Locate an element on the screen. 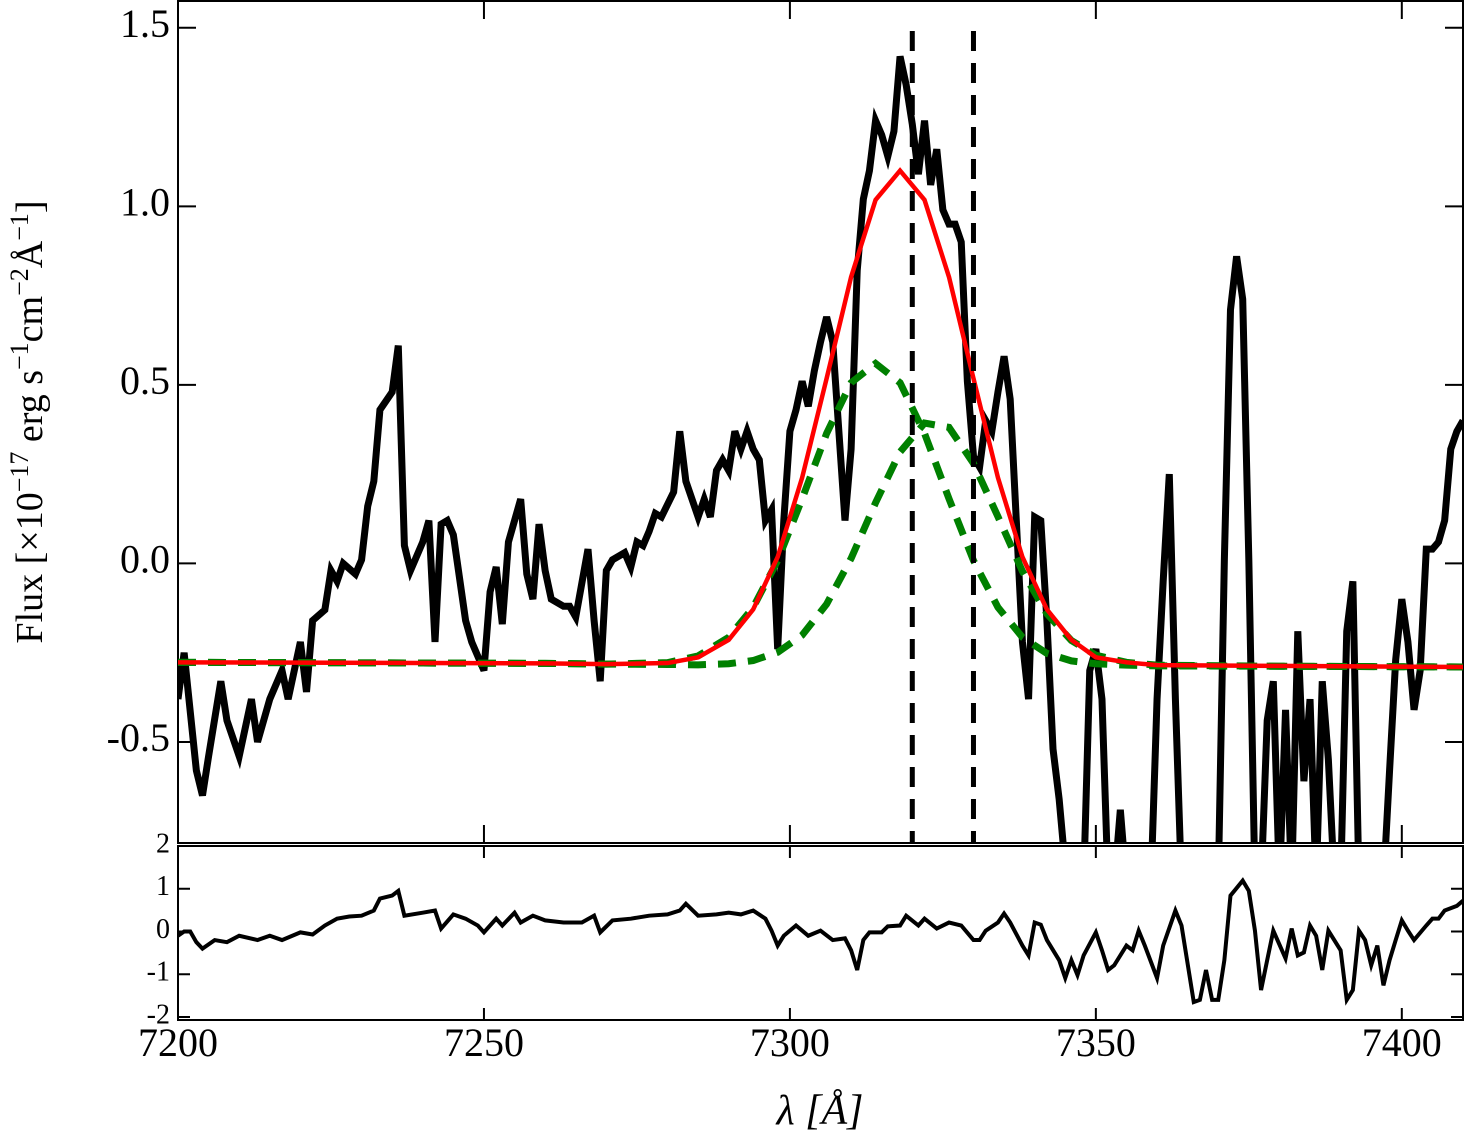  y-axis-label-part: Flux [×10 is located at coordinates (30, 567).